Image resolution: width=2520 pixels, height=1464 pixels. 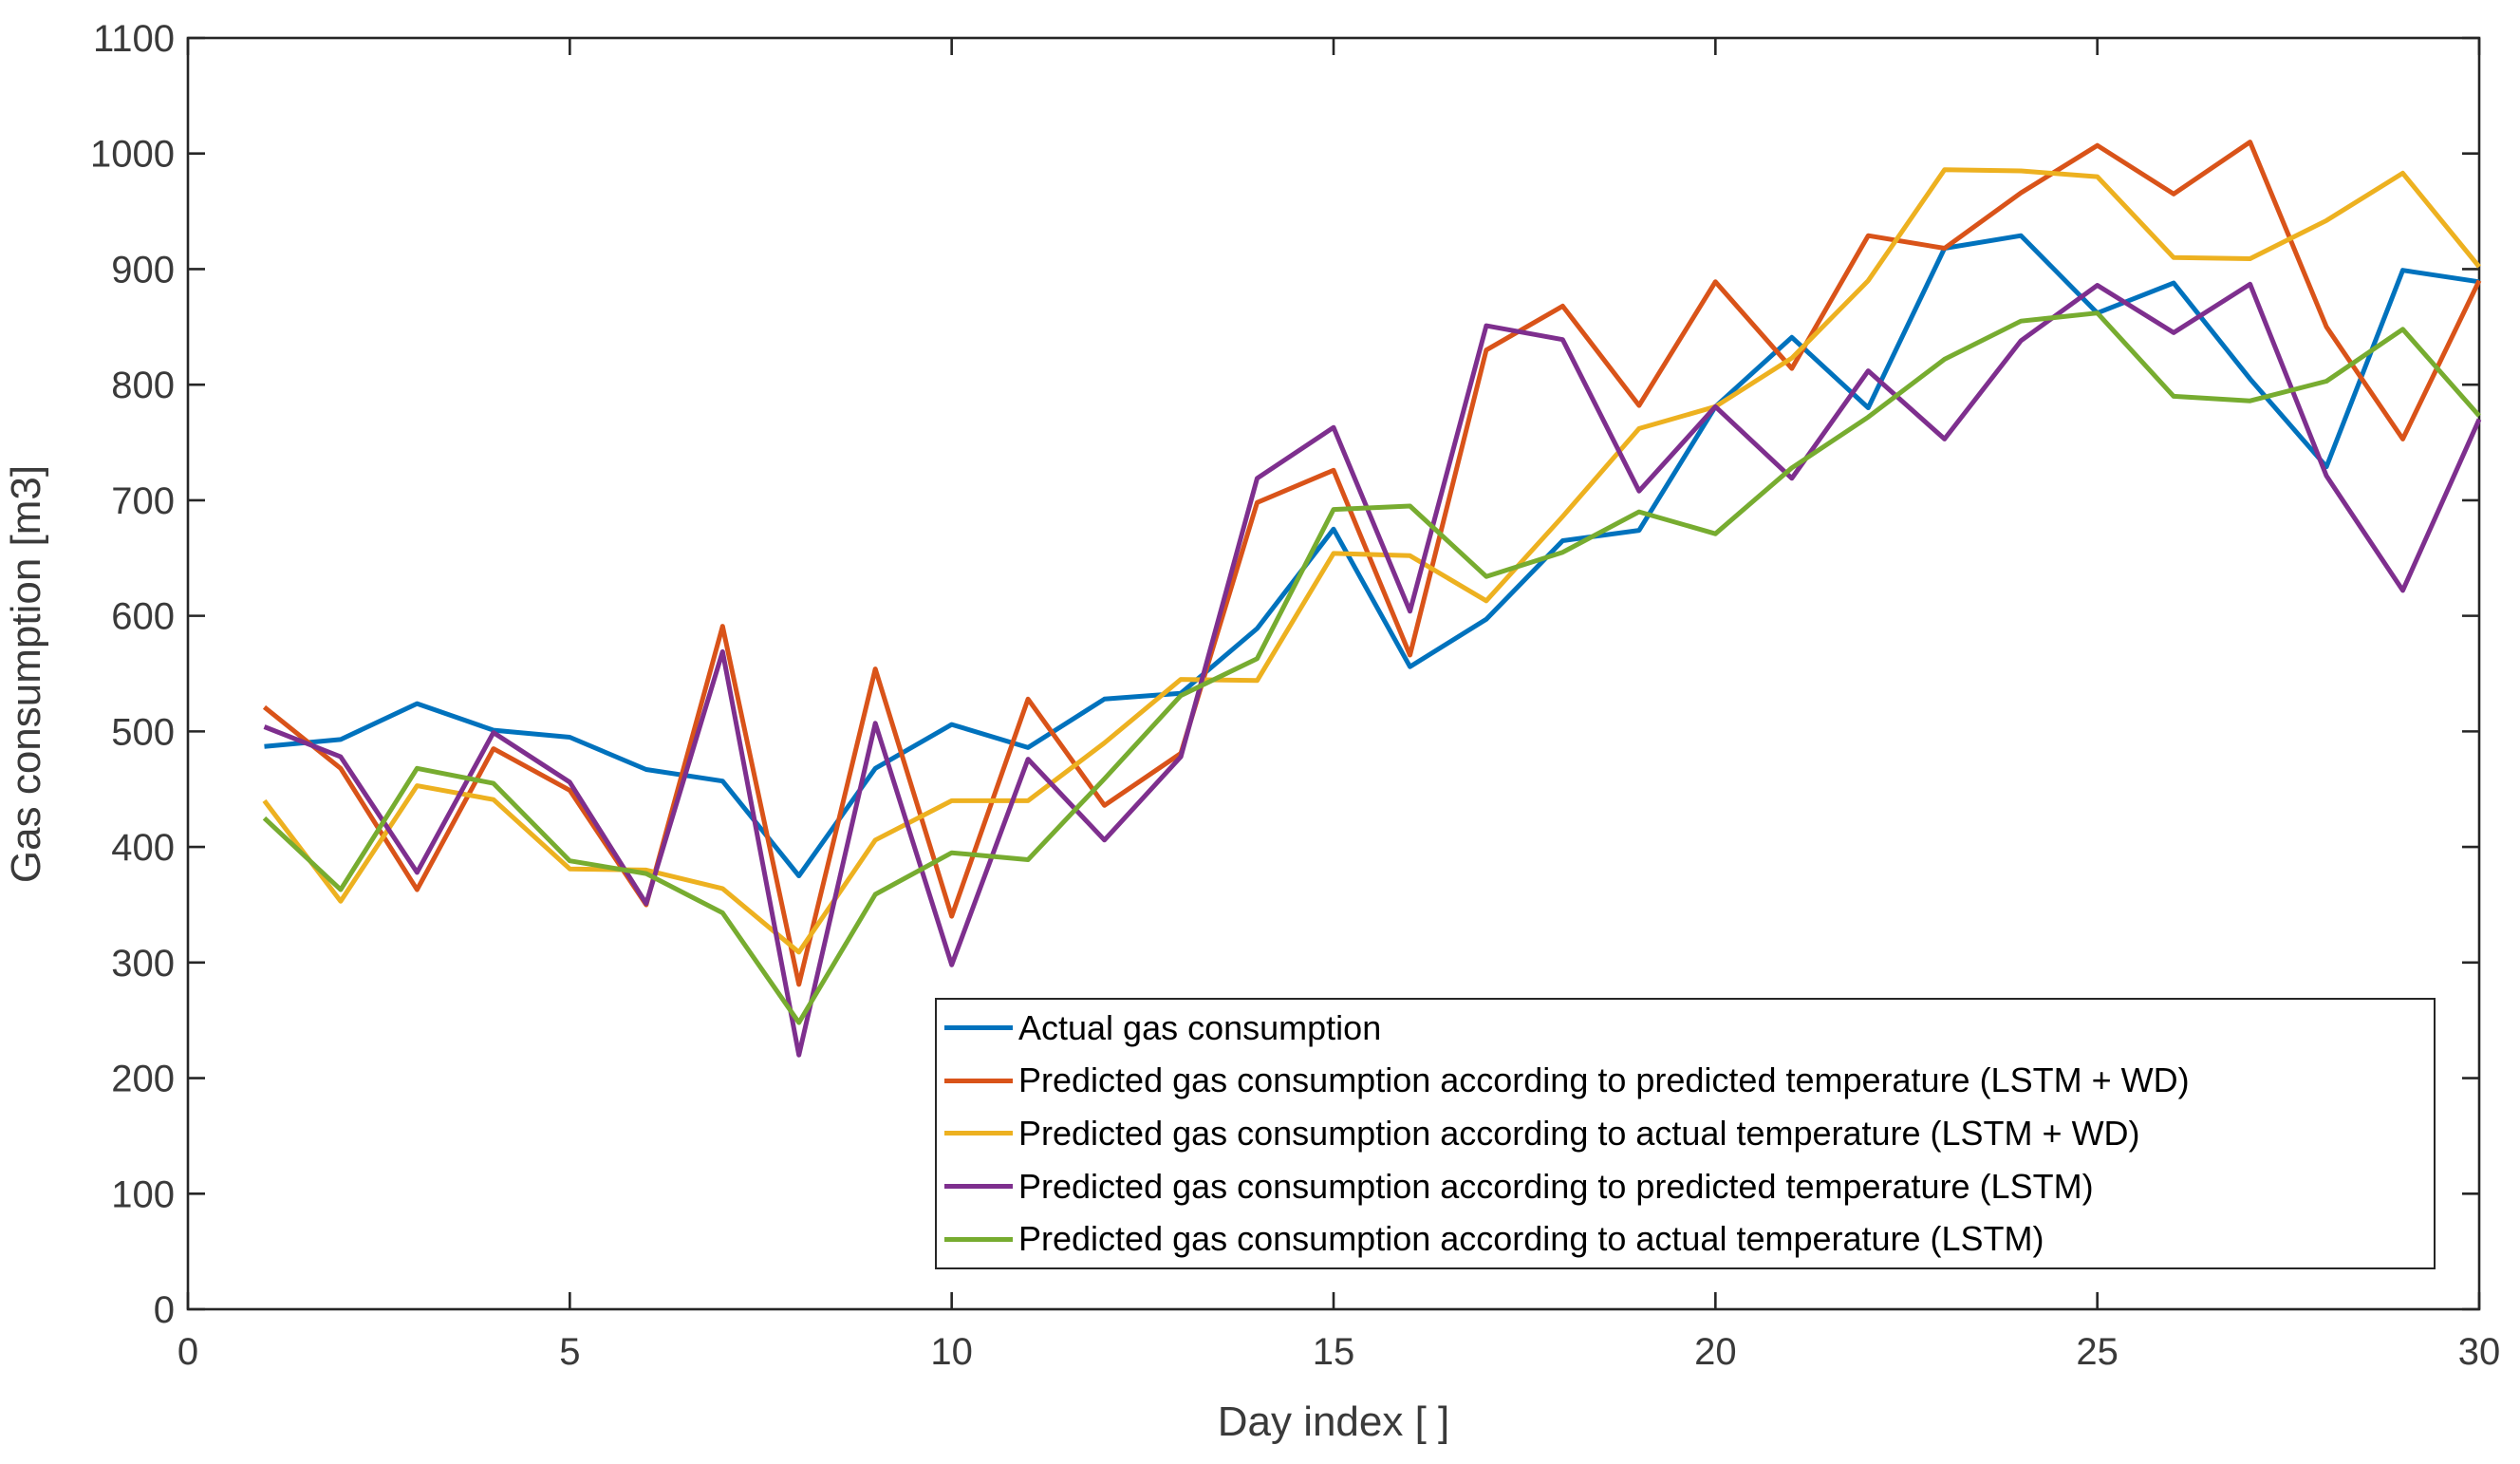 I want to click on x-tick-label: 10, so click(x=952, y=1352).